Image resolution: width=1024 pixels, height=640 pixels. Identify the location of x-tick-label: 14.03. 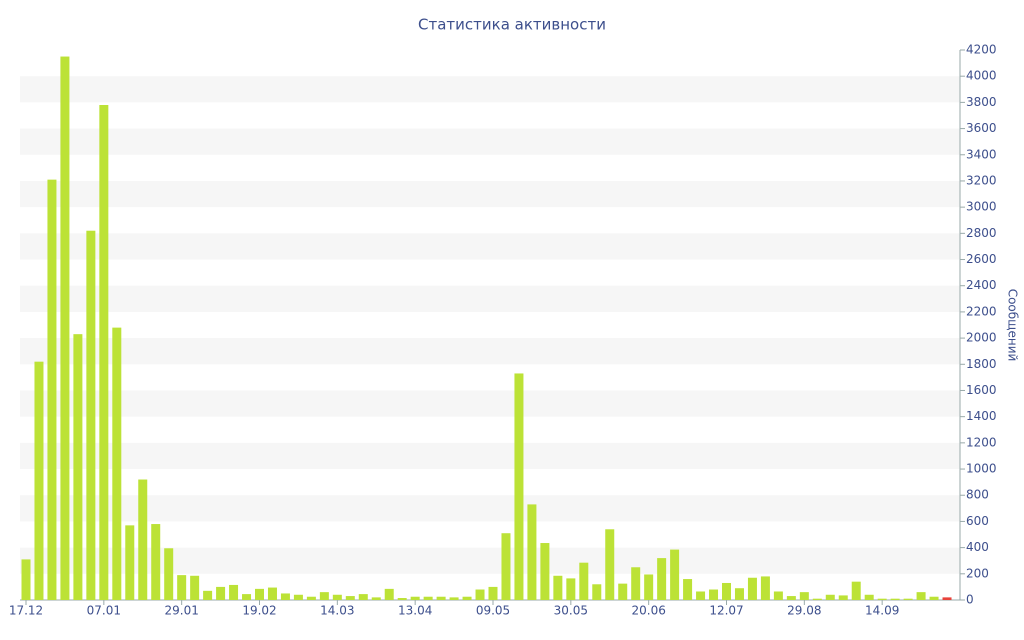
(337, 611).